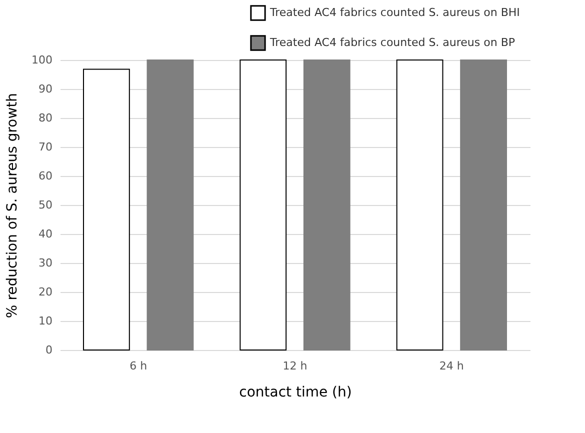 The image size is (585, 433). I want to click on y-tick-label: 100, so click(42, 60).